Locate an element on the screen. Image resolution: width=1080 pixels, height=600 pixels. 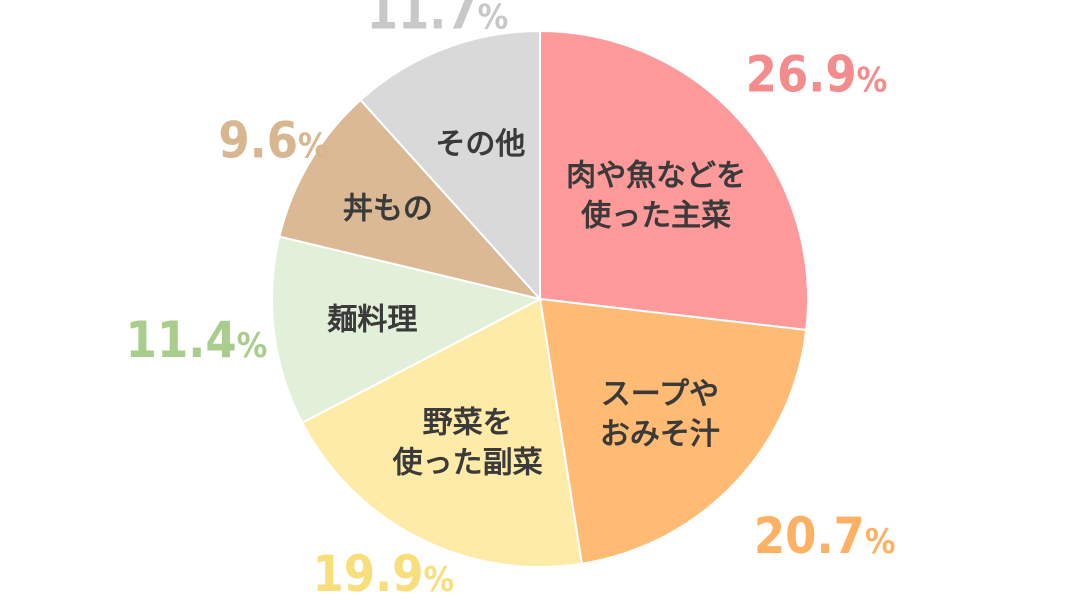
percentage-value: 20.7 is located at coordinates (809, 536).